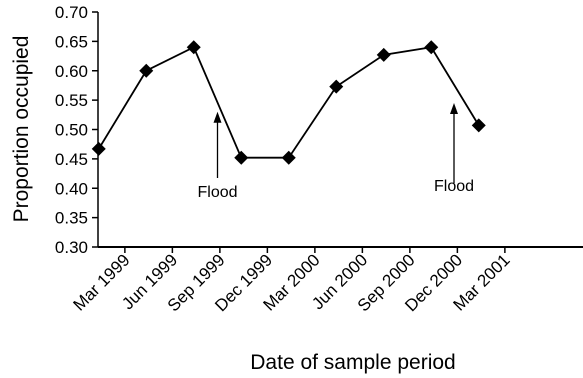 The width and height of the screenshot is (583, 378). What do you see at coordinates (71, 12) in the screenshot?
I see `y-tick-label: 0.70` at bounding box center [71, 12].